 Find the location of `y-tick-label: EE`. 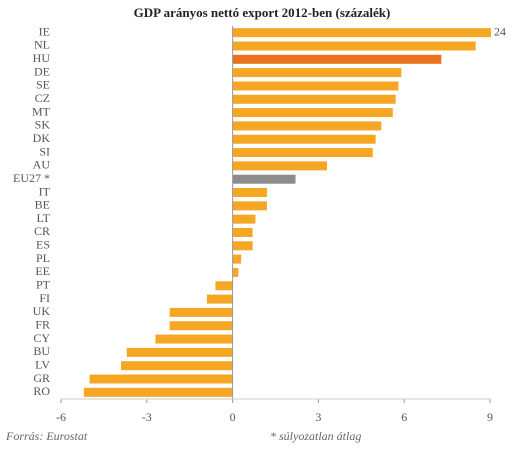

y-tick-label: EE is located at coordinates (42, 271).